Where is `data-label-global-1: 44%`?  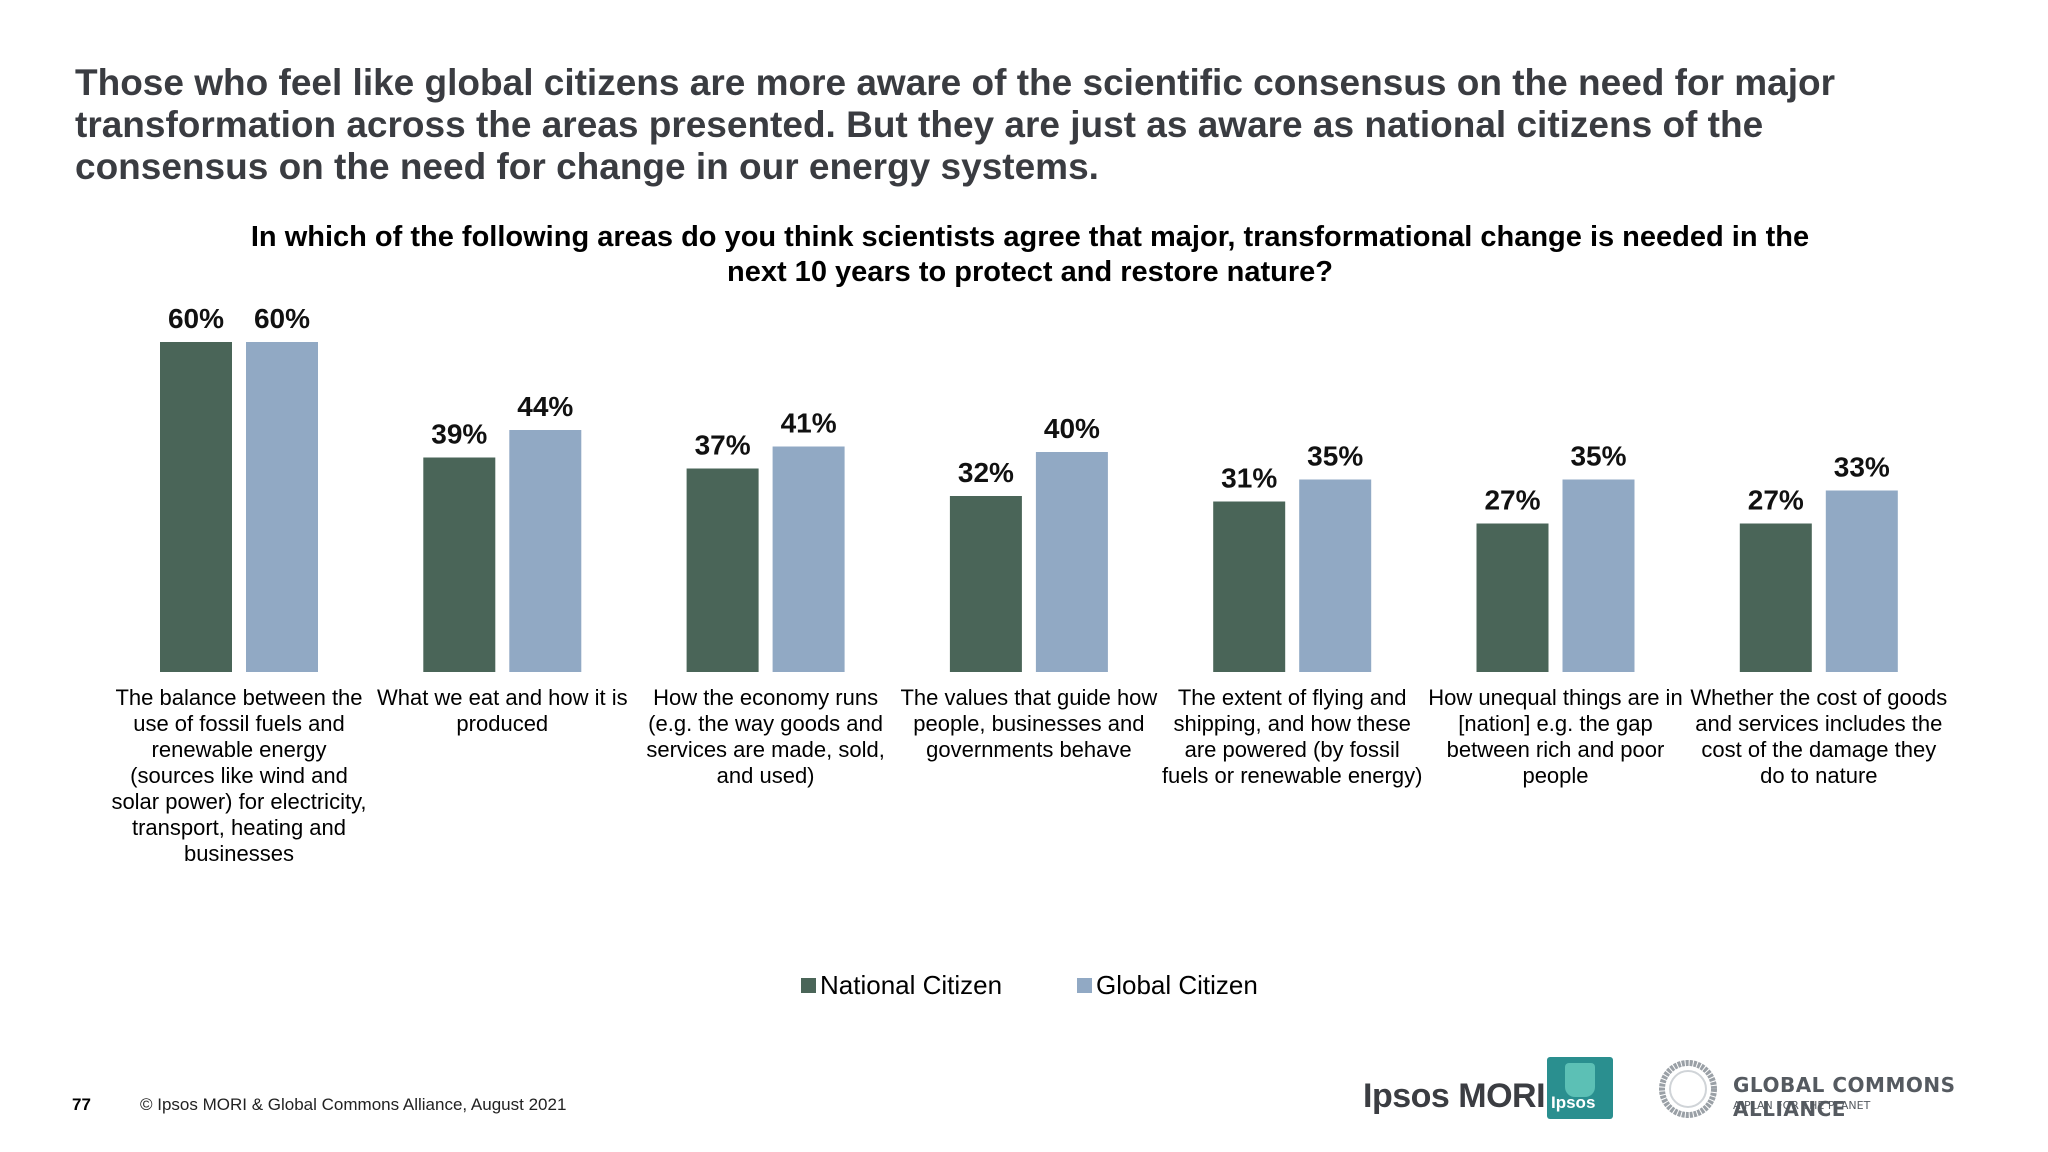 data-label-global-1: 44% is located at coordinates (545, 406).